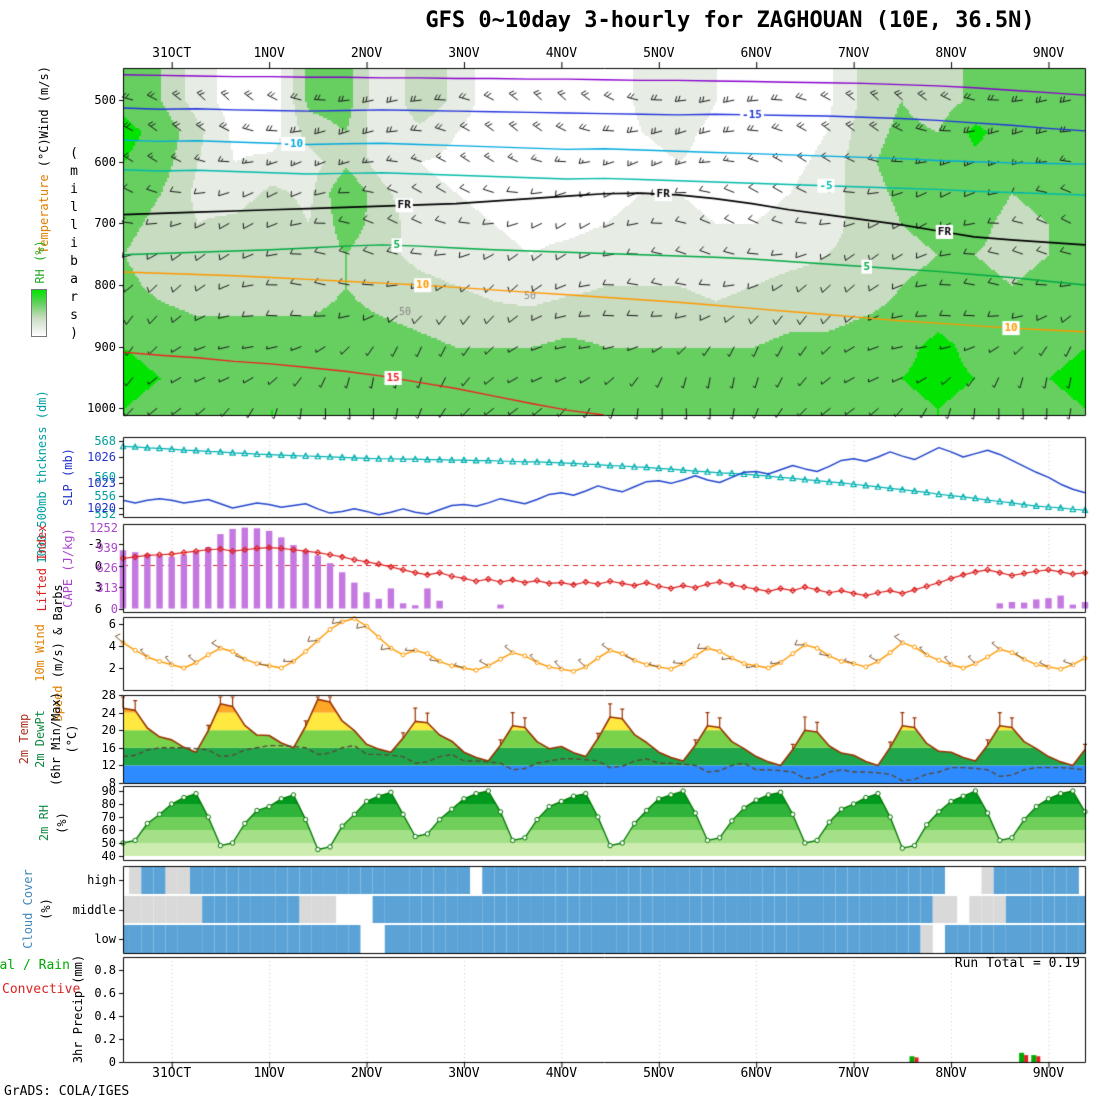 Image resolution: width=1100 pixels, height=1100 pixels. I want to click on axis-label-2m-temp: 2m Temp, so click(24, 739).